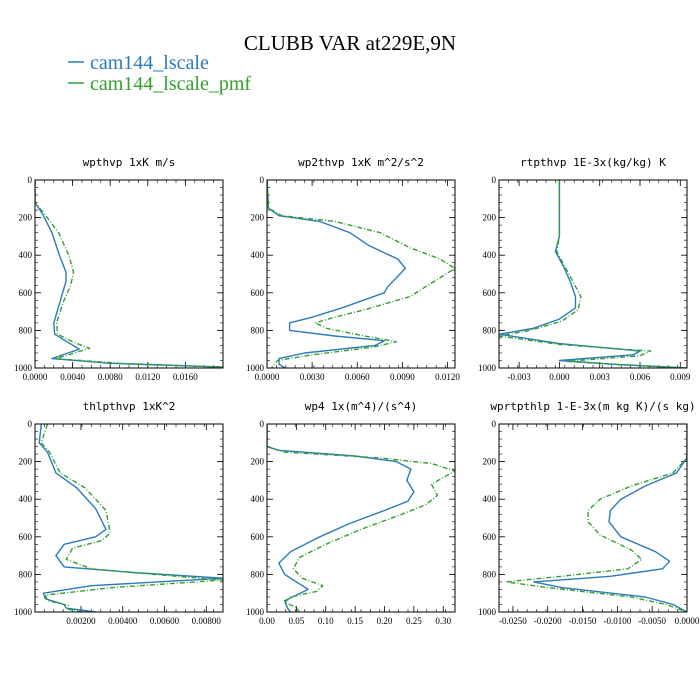 This screenshot has height=700, width=700. Describe the element at coordinates (680, 377) in the screenshot. I see `x-tick-label: 0.009` at that location.